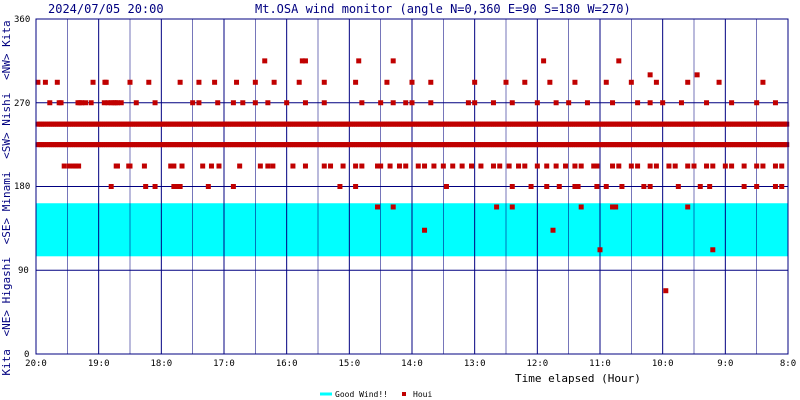 Image resolution: width=800 pixels, height=400 pixels. I want to click on y-tick-label: 360, so click(22, 20).